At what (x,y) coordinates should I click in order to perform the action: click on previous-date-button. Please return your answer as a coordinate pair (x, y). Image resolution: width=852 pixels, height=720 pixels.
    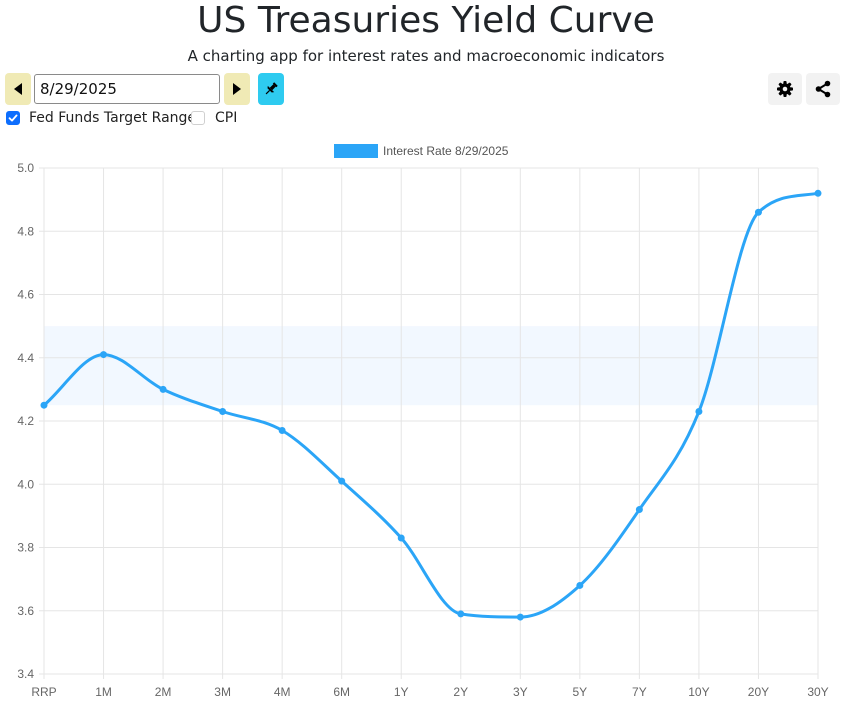
    Looking at the image, I should click on (18, 89).